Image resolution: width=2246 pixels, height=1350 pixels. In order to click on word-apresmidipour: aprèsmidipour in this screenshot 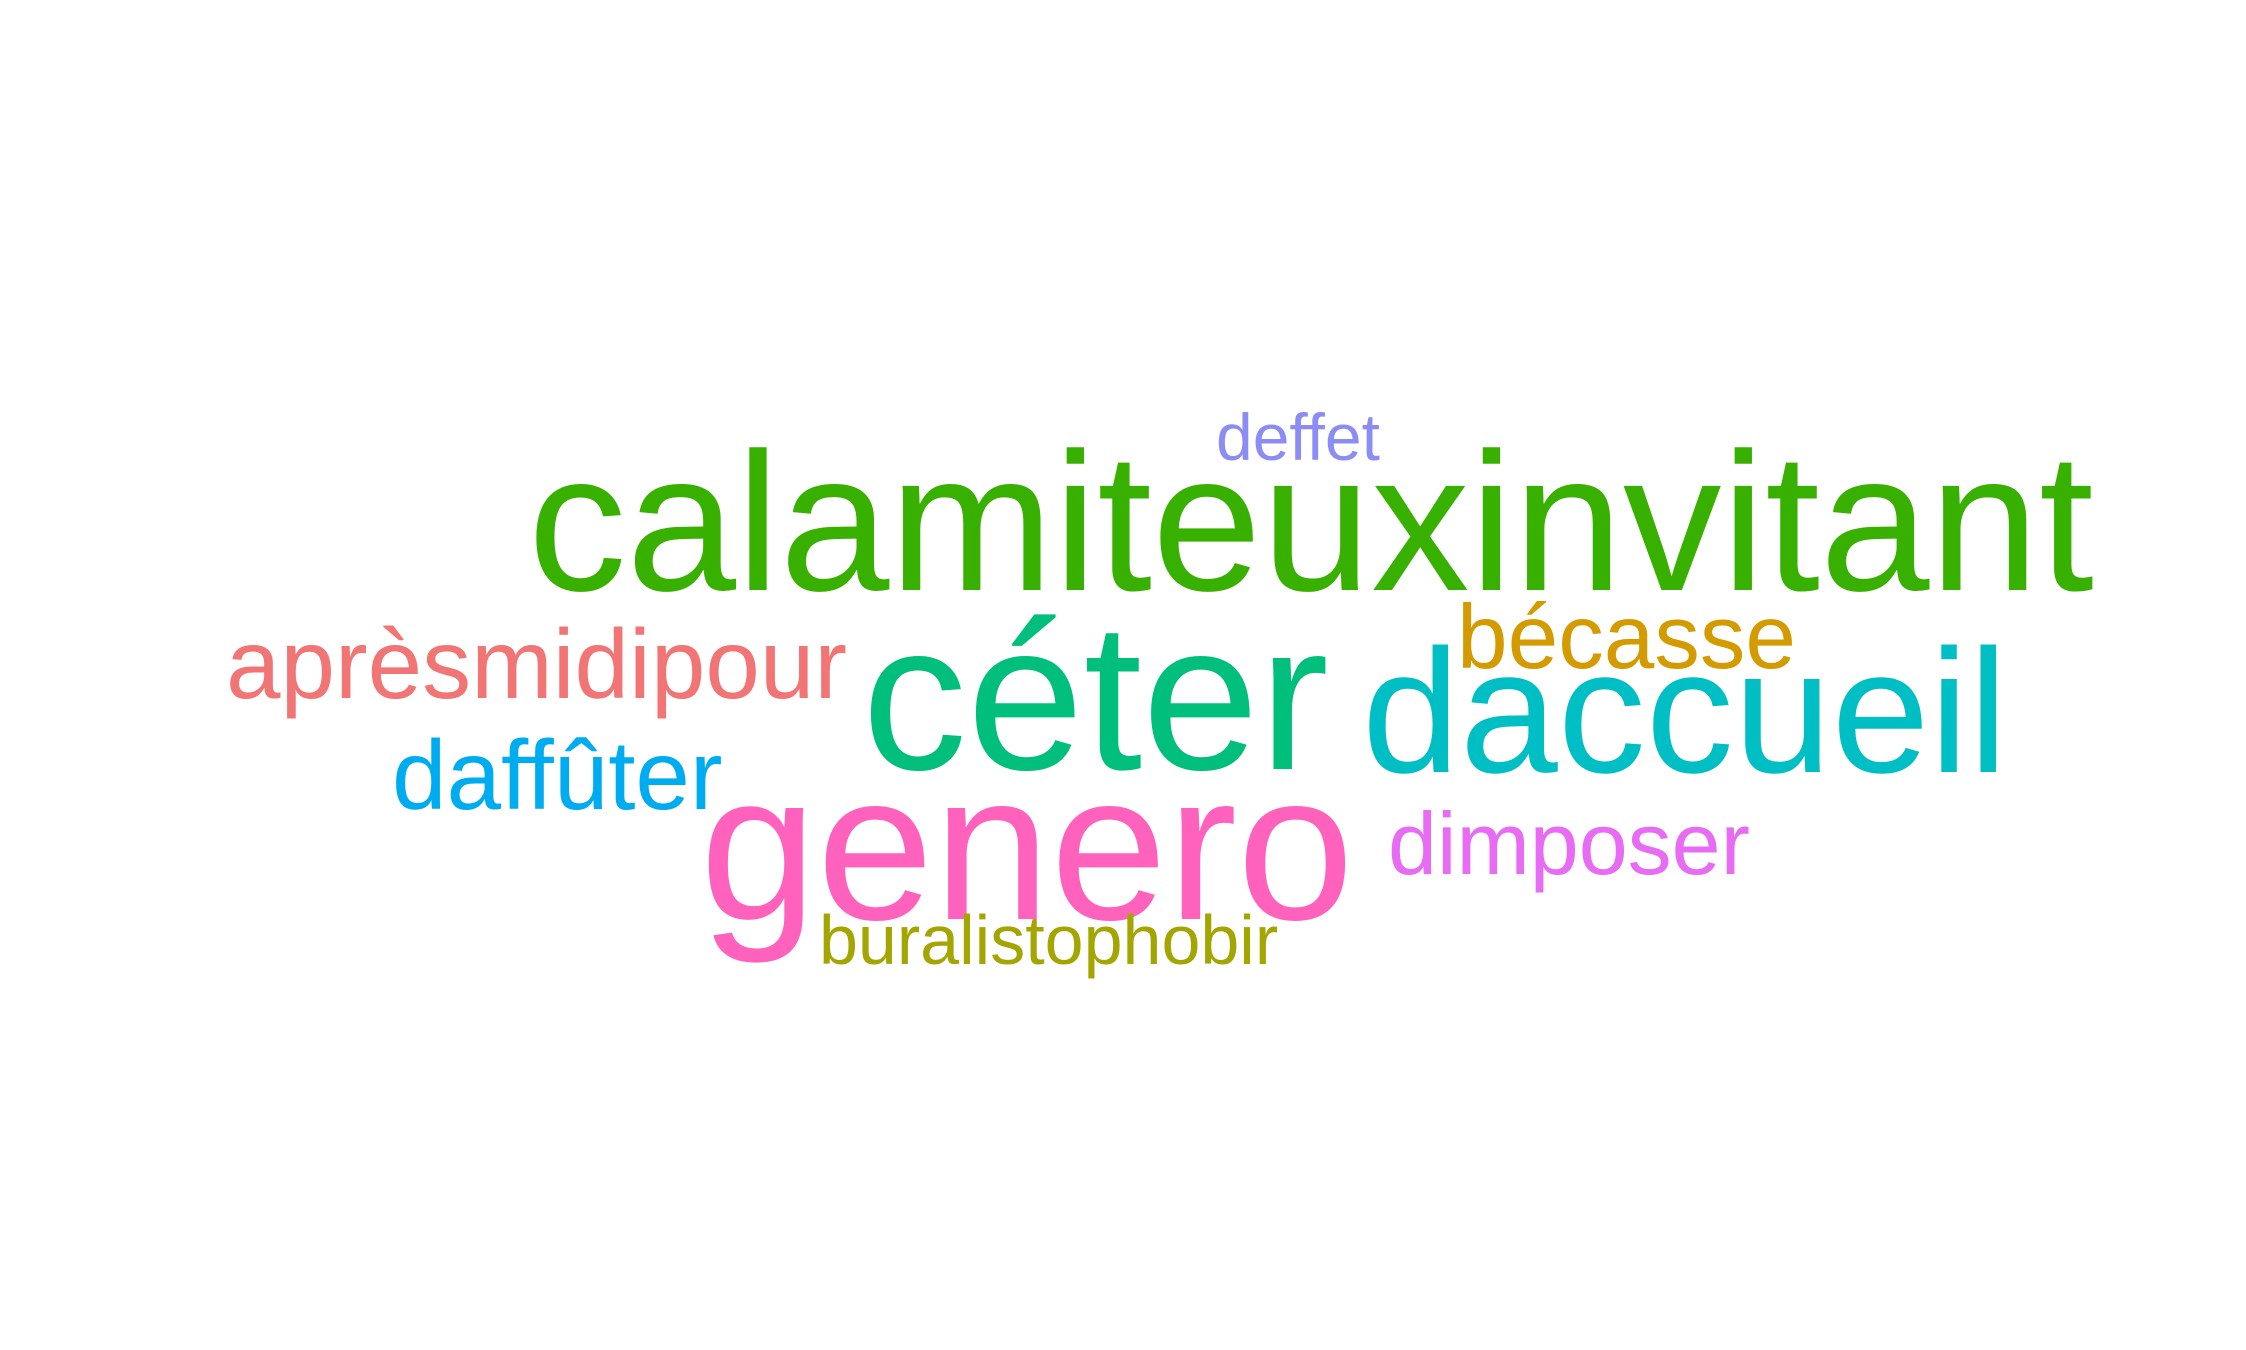, I will do `click(536, 664)`.